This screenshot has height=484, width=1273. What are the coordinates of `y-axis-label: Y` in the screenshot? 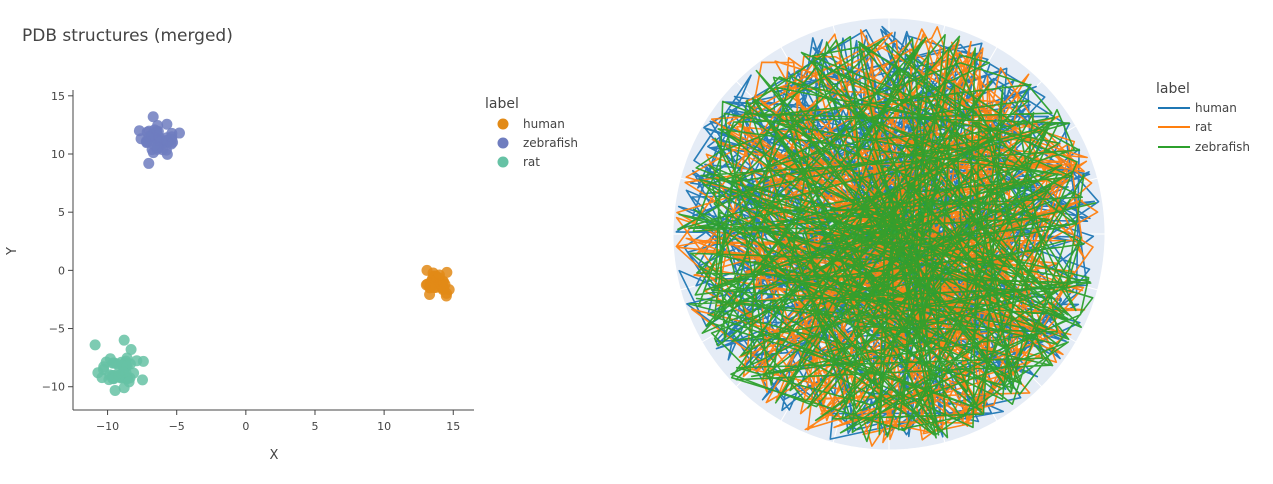 It's located at (12, 251).